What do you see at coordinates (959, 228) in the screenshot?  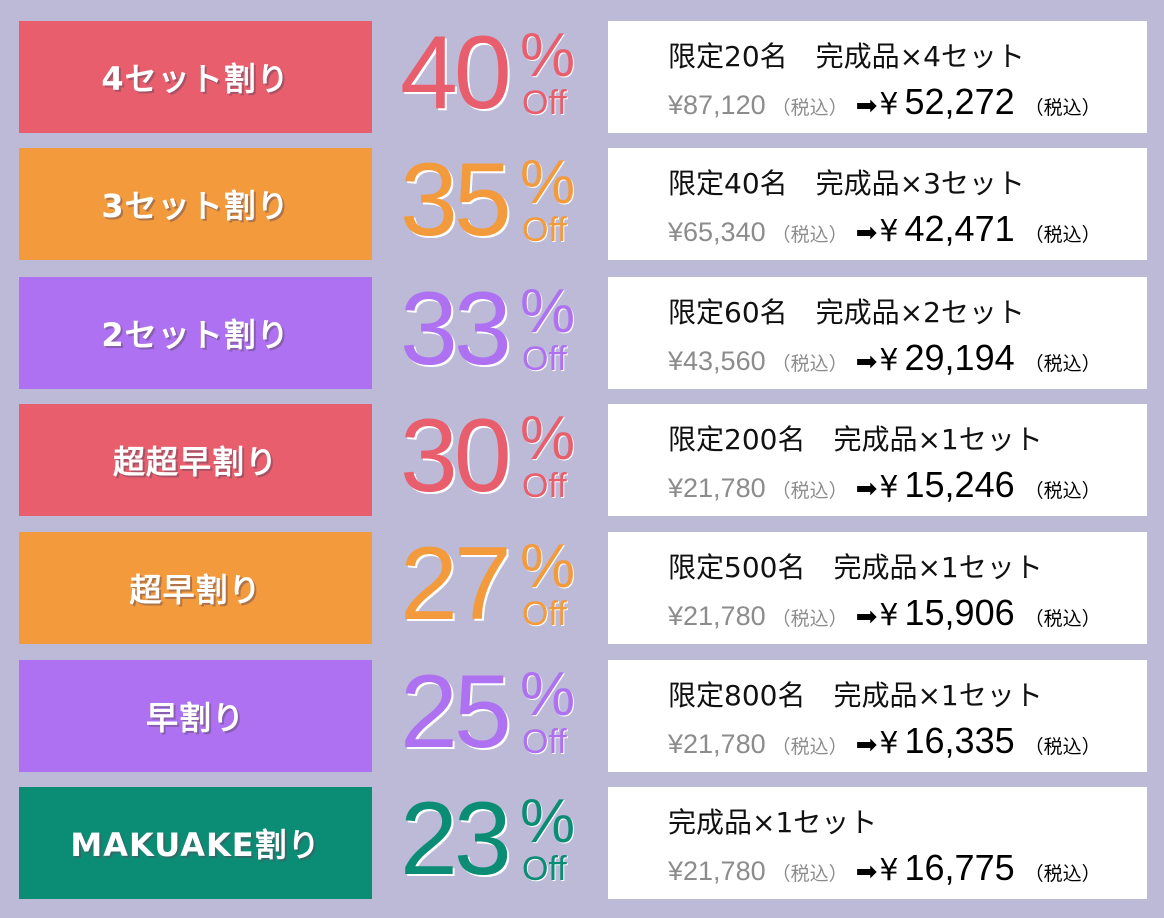 I see `sale-price: 42,471` at bounding box center [959, 228].